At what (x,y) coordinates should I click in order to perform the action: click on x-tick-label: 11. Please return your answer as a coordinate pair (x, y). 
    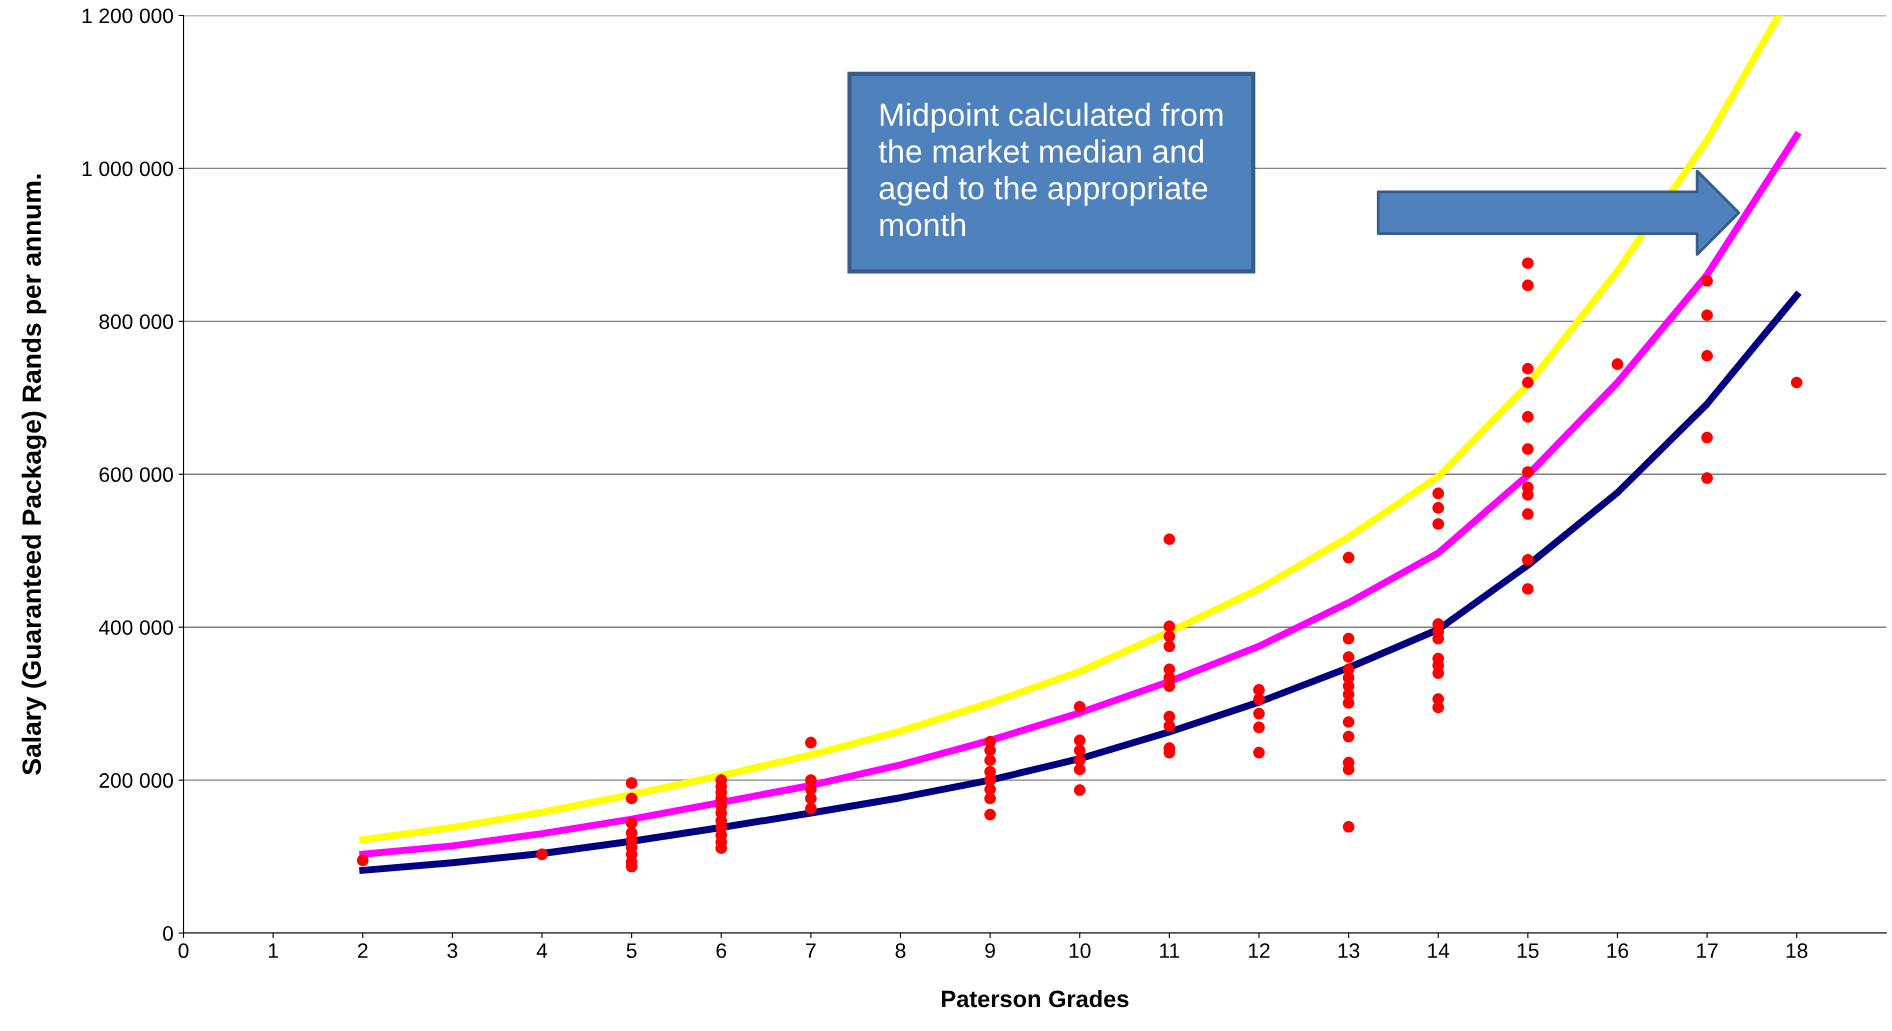
    Looking at the image, I should click on (1170, 950).